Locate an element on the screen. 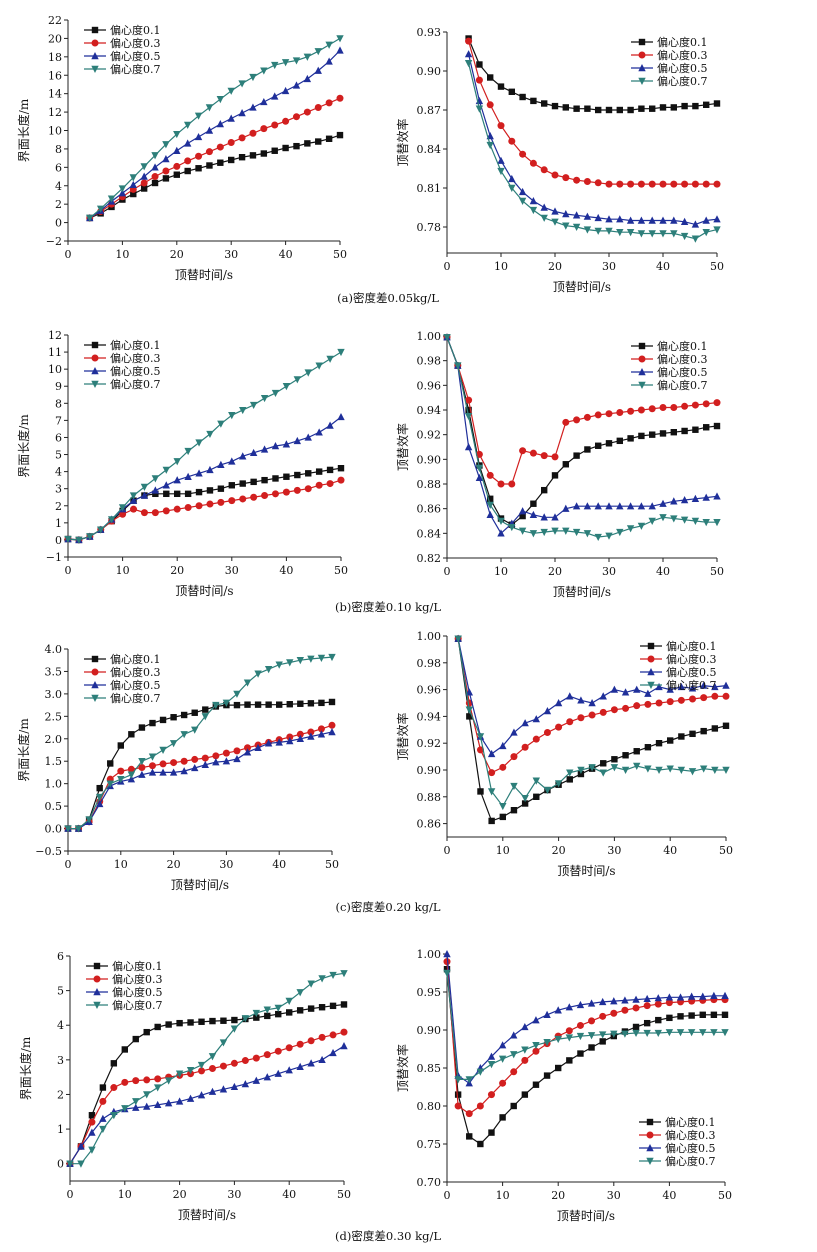 This screenshot has width=817, height=1252. x-tick-label: 40 is located at coordinates (279, 864).